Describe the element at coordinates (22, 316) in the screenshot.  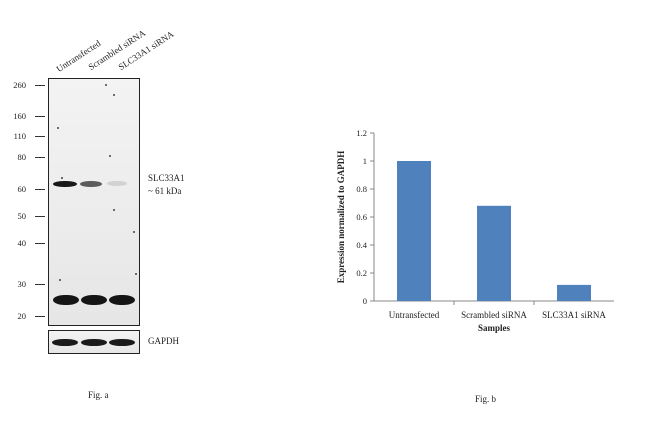
I see `mw-marker-20: 20` at that location.